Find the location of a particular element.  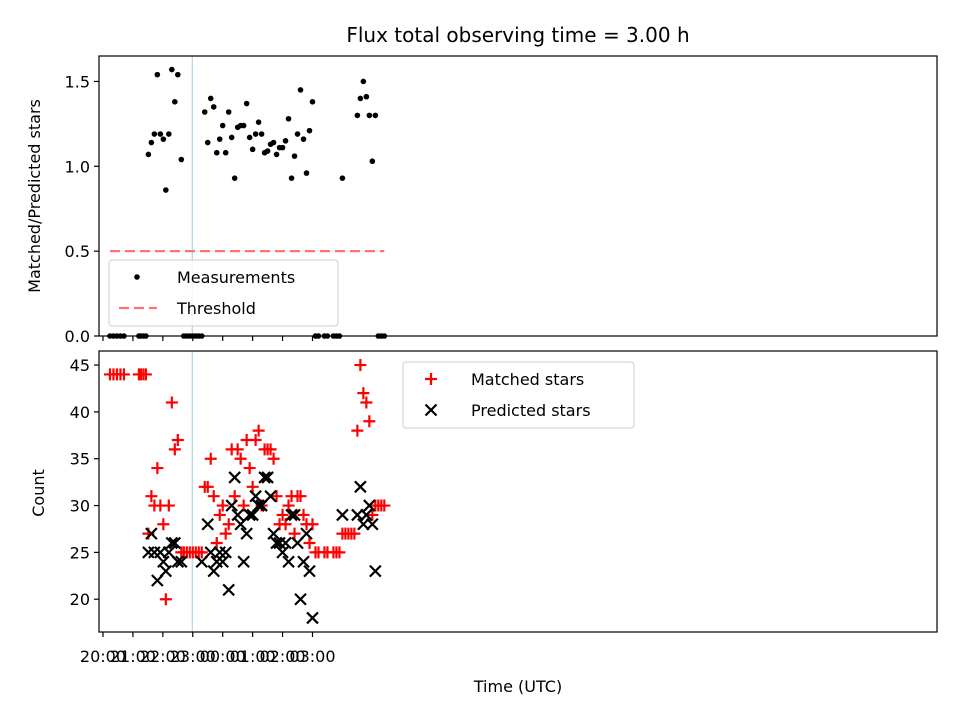

y-tick-label: 1.0 is located at coordinates (77, 166).